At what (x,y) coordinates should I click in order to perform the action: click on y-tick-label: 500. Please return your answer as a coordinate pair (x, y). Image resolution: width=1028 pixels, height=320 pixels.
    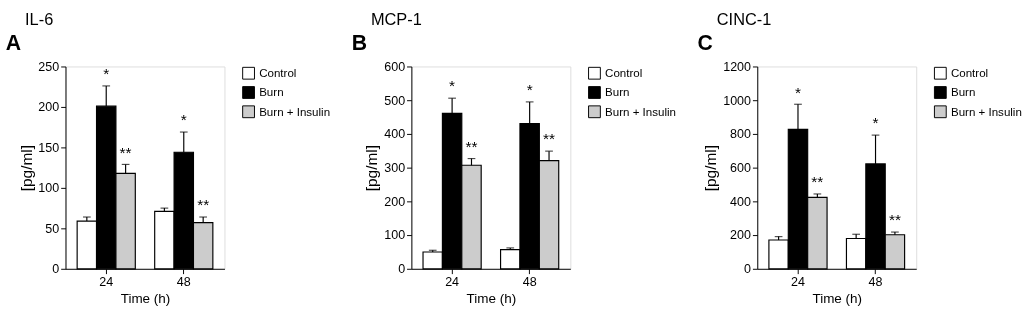
    Looking at the image, I should click on (395, 100).